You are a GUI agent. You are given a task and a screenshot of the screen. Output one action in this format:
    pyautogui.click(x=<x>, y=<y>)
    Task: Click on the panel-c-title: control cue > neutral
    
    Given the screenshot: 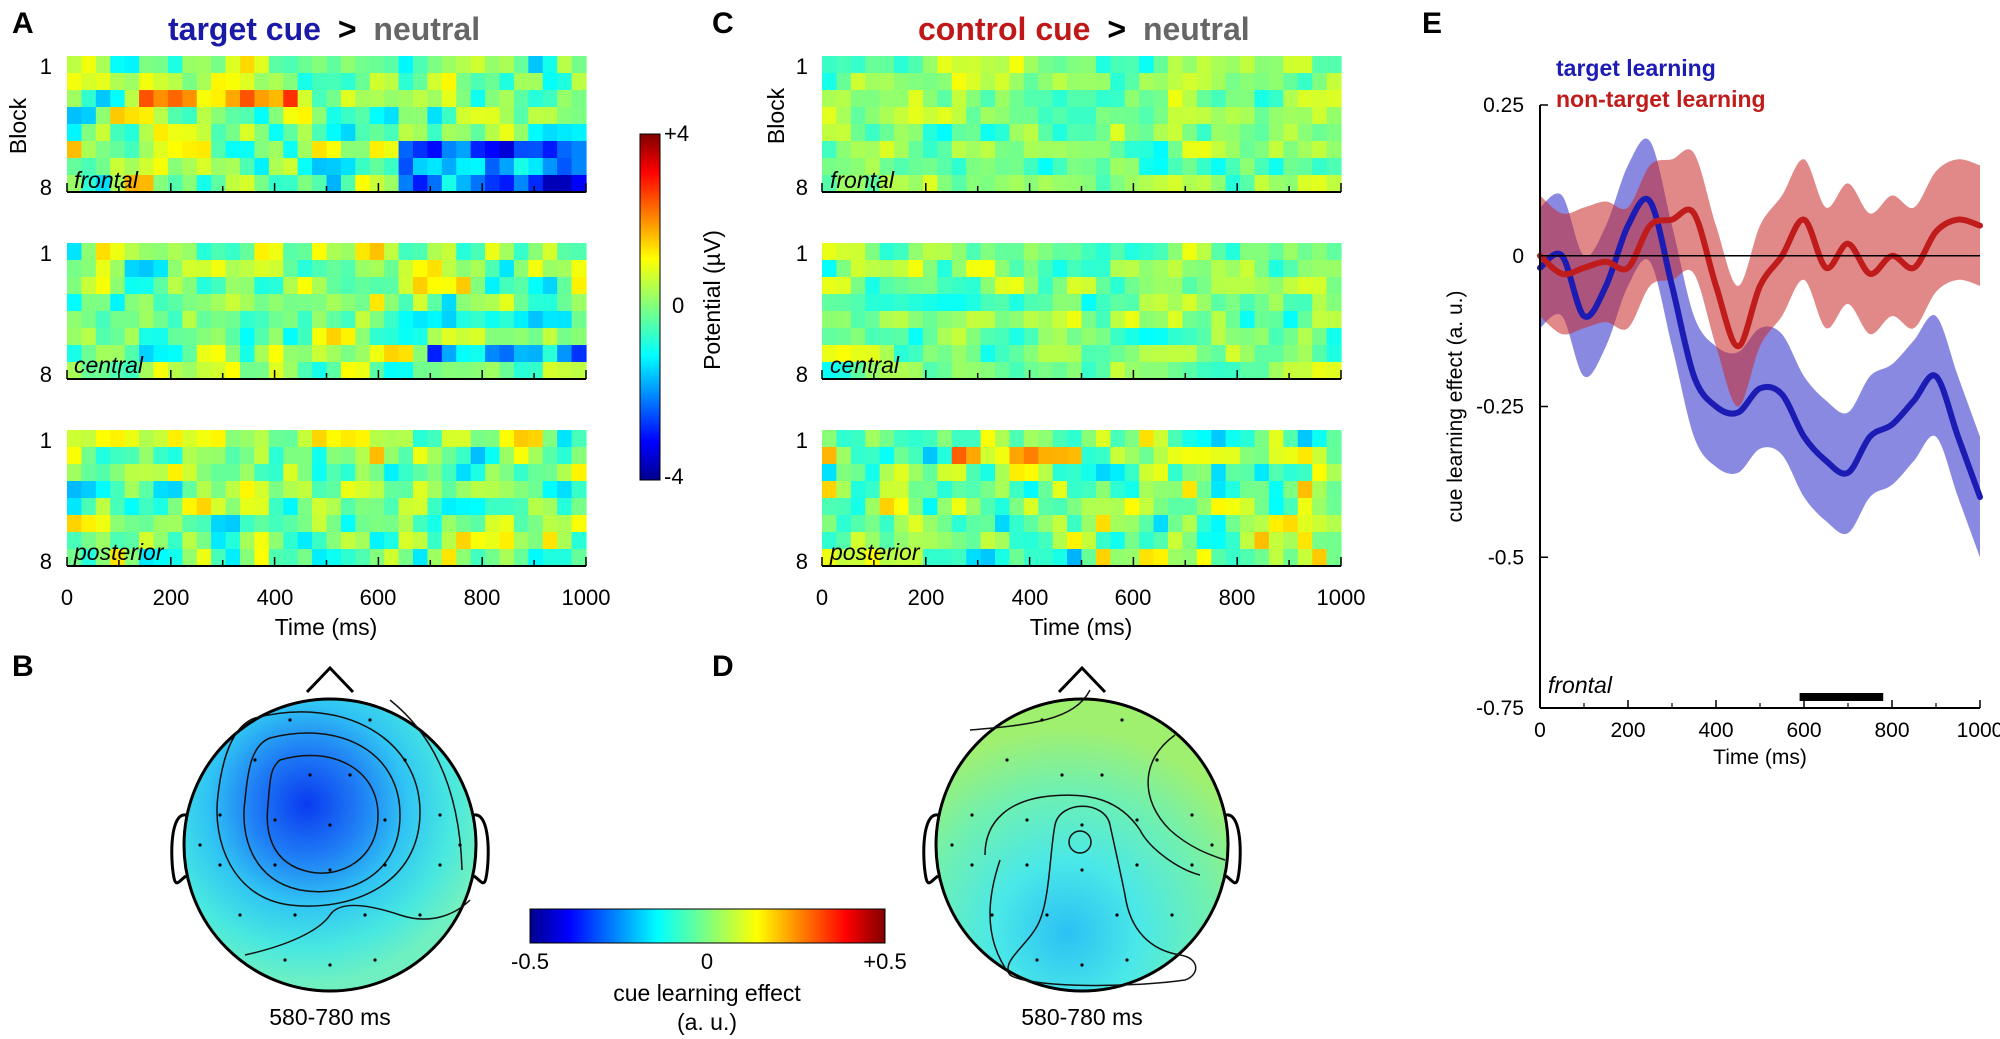 What is the action you would take?
    pyautogui.click(x=1084, y=29)
    